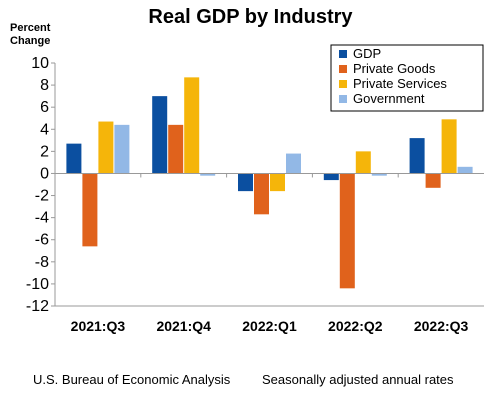  What do you see at coordinates (331, 177) in the screenshot?
I see `bar-gdp-2022-q2` at bounding box center [331, 177].